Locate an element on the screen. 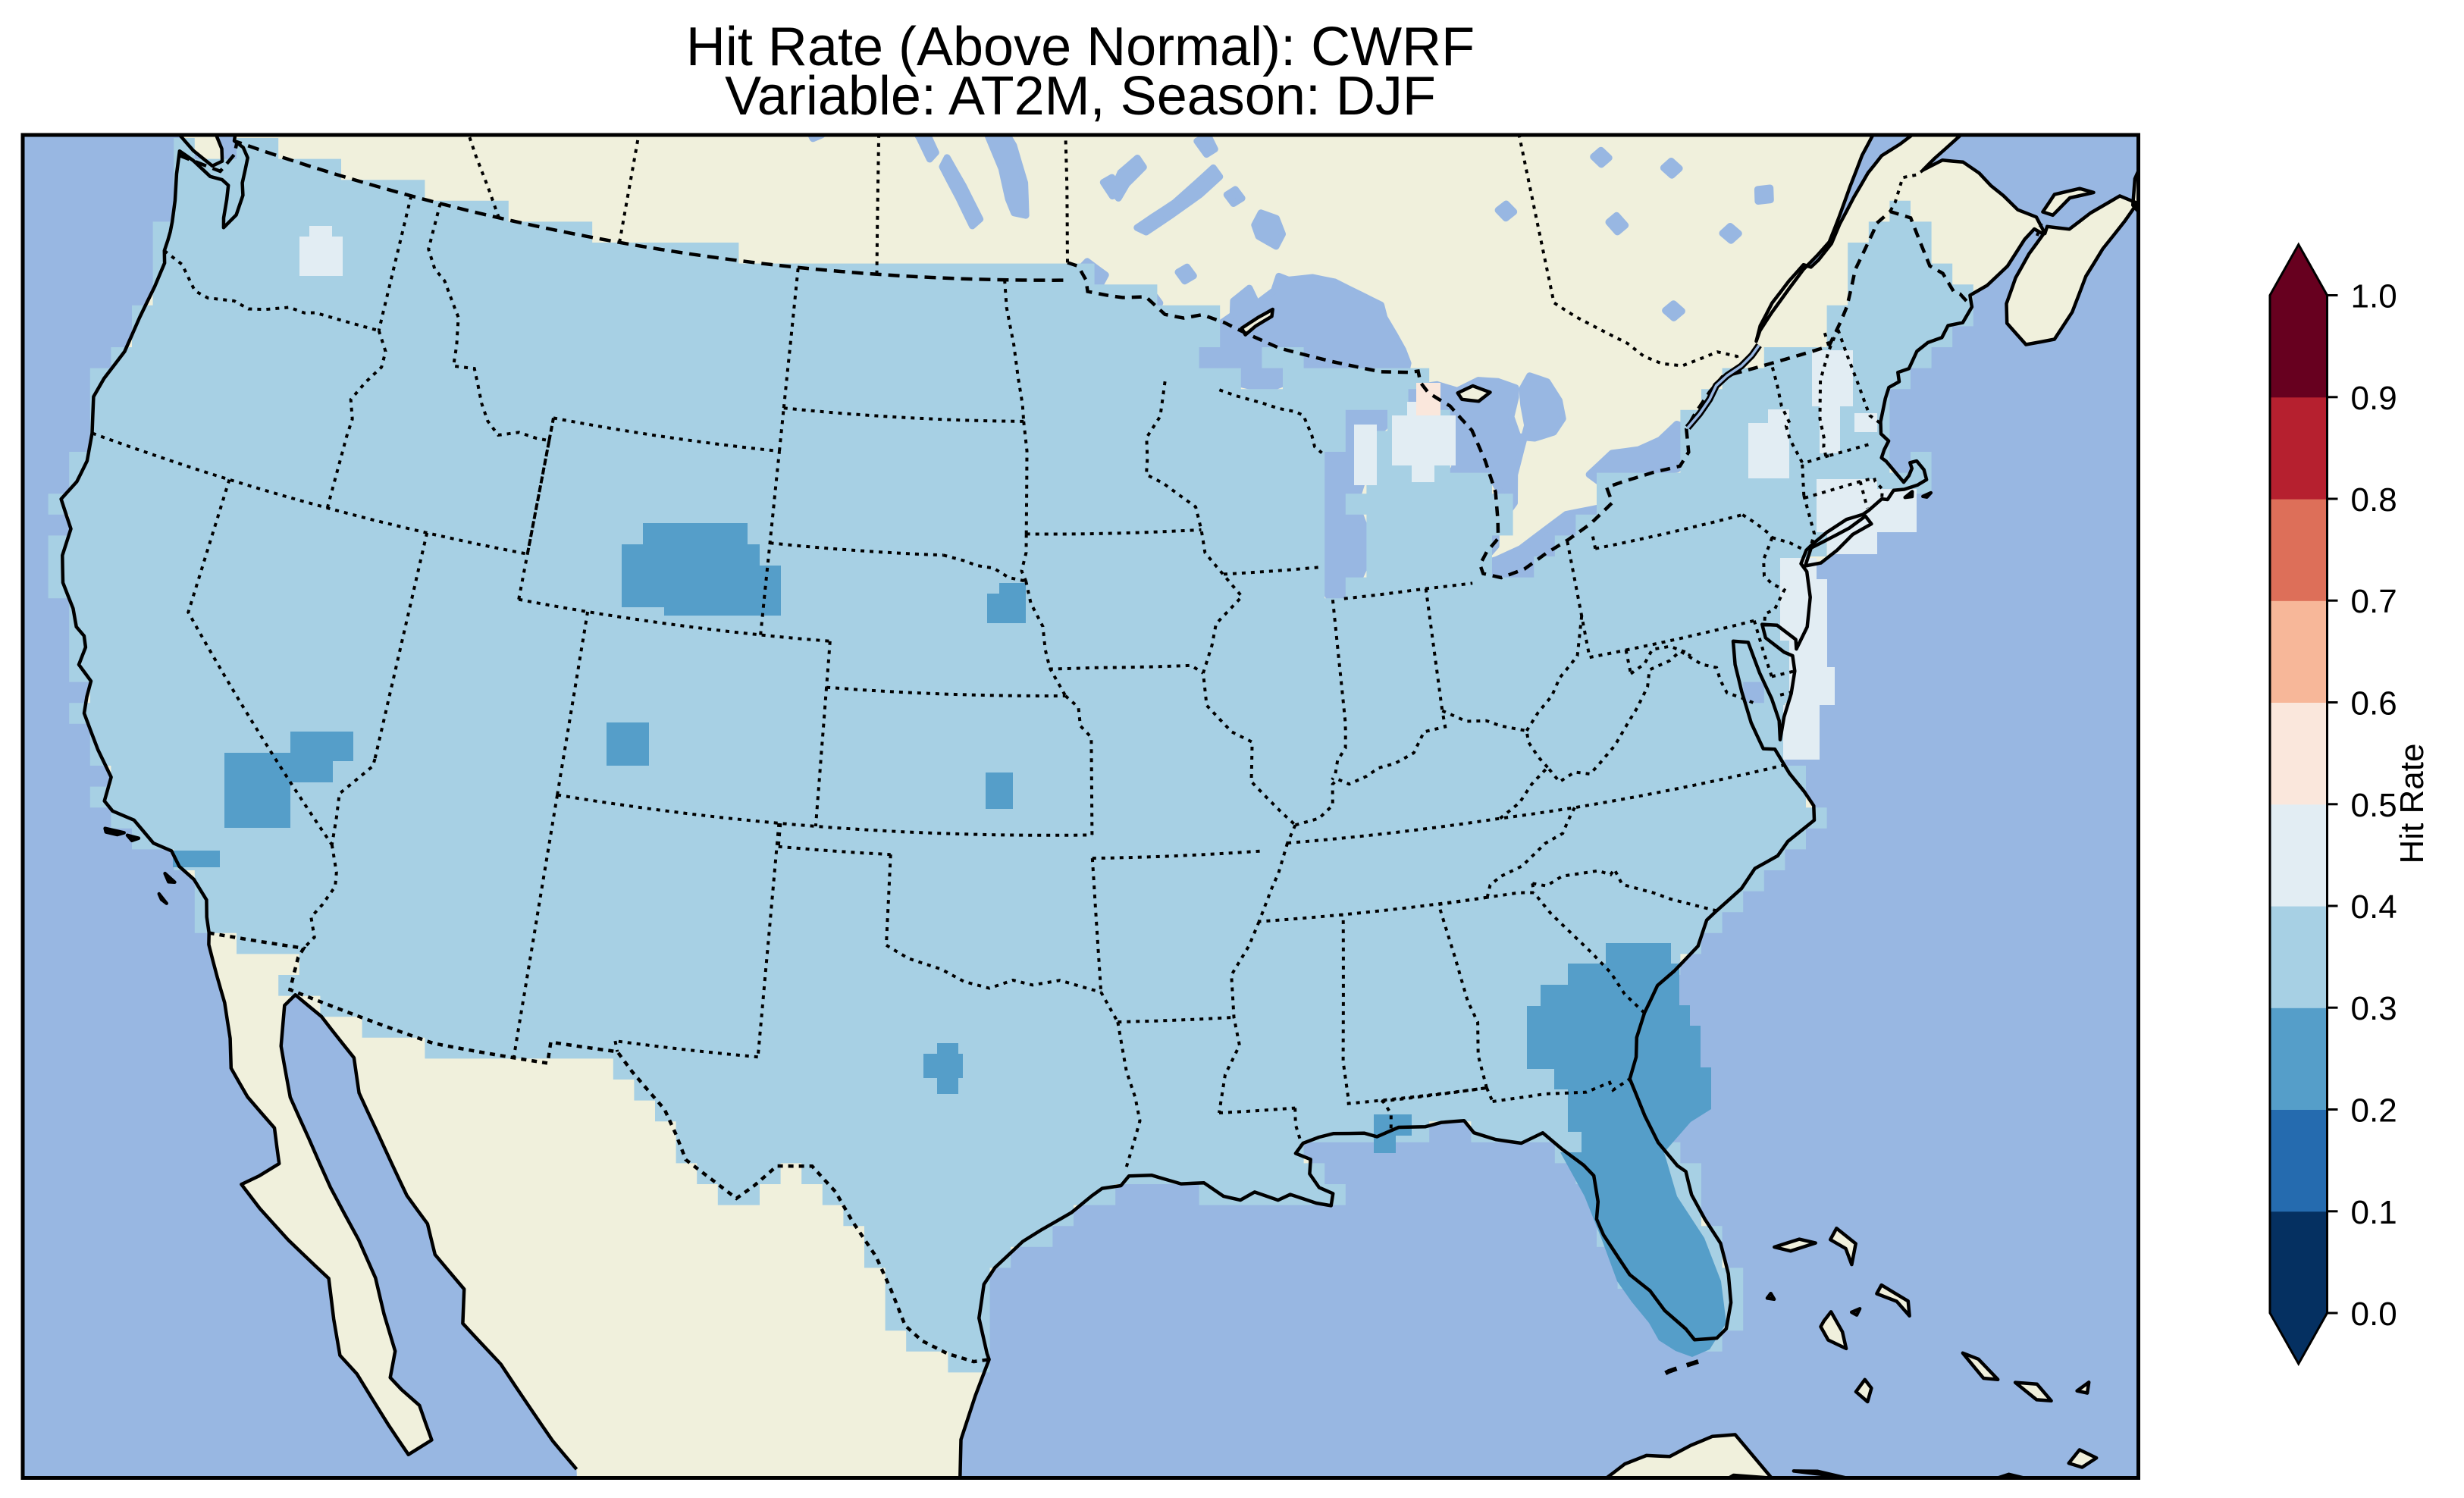  svg-text: 1.0 is located at coordinates (2374, 296).